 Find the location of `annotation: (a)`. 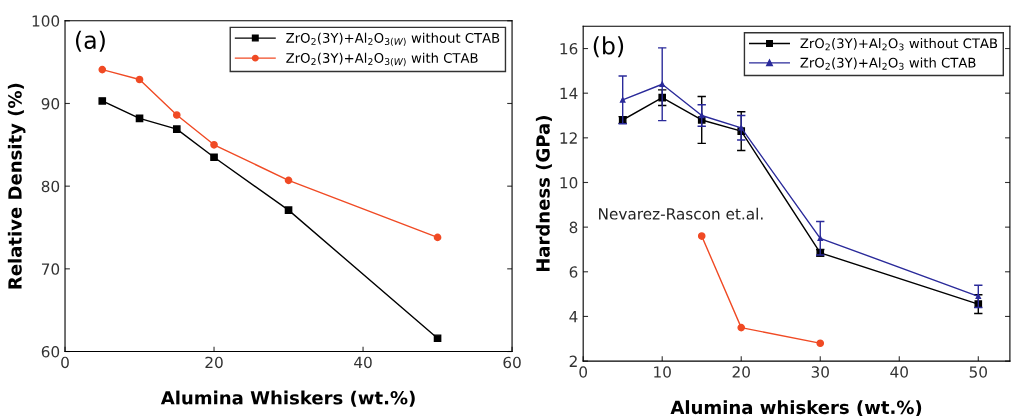

annotation: (a) is located at coordinates (90, 41).